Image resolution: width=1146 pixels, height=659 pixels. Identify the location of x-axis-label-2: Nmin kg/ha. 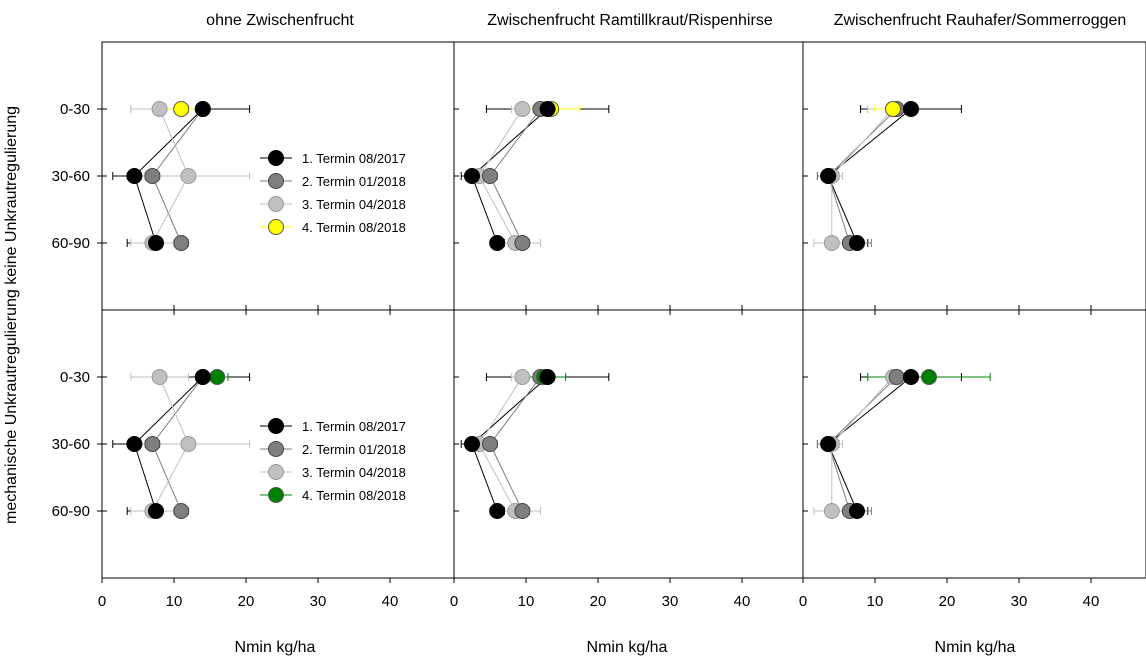
(627, 647).